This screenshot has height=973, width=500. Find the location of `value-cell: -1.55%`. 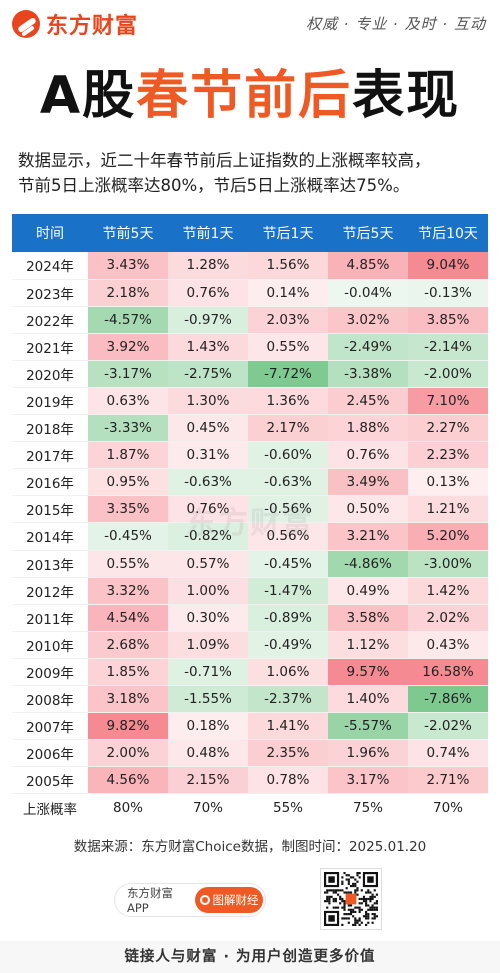

value-cell: -1.55% is located at coordinates (208, 699).